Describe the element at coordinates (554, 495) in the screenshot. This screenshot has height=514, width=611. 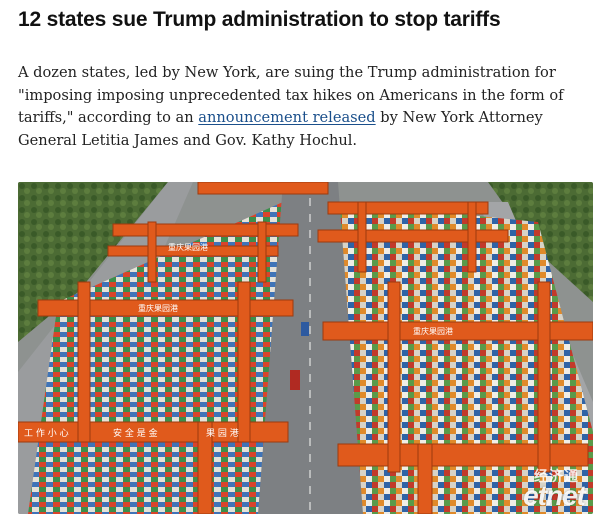
I see `watermark-etnet-logo: etnet` at that location.